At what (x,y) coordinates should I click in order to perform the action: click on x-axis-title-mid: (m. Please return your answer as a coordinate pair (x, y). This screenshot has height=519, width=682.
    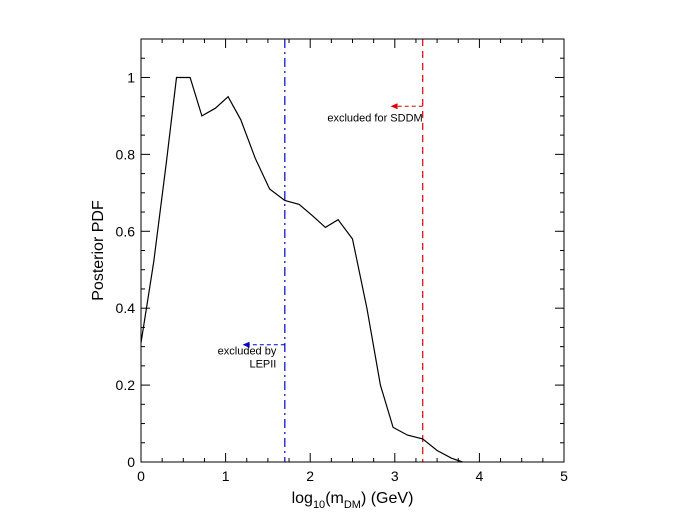
    Looking at the image, I should click on (334, 498).